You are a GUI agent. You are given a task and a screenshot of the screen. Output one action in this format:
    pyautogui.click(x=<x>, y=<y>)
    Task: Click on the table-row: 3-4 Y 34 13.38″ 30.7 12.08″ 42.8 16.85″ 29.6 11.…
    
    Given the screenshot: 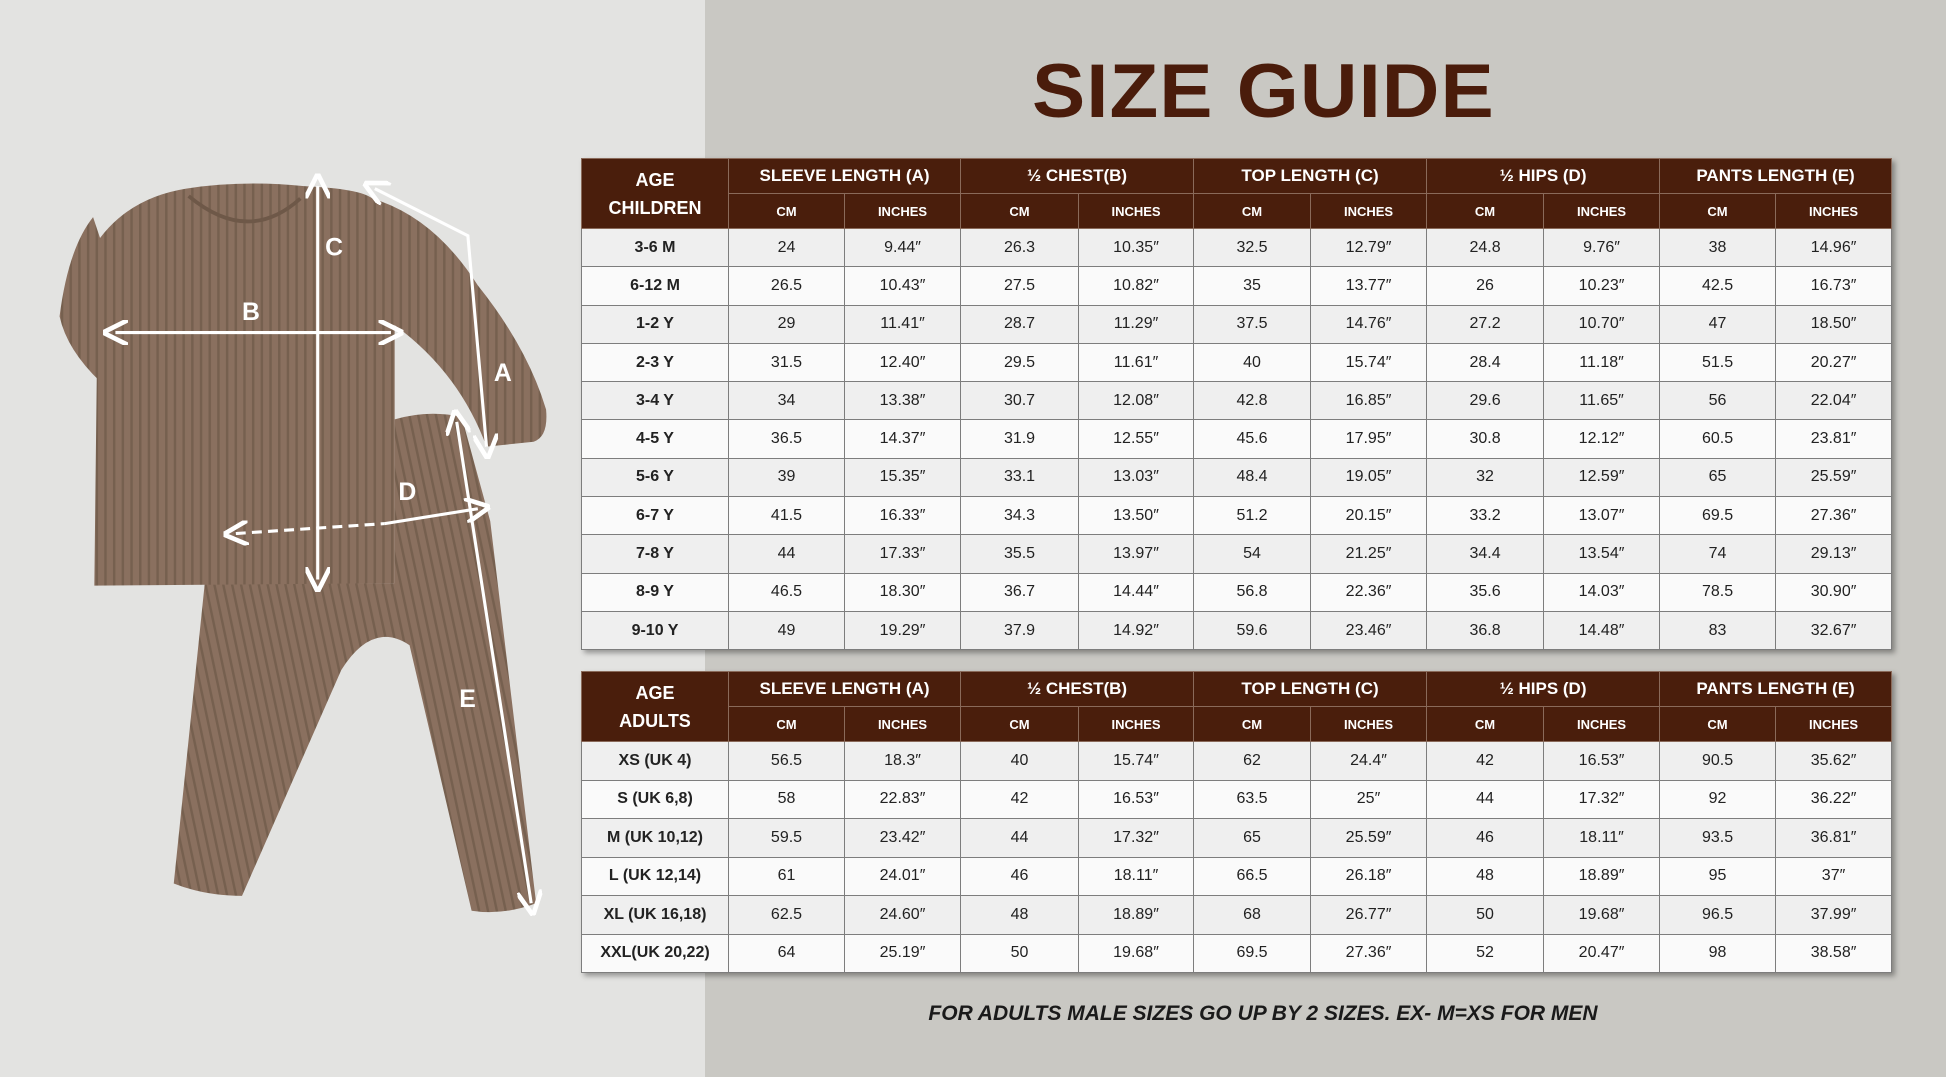 What is the action you would take?
    pyautogui.click(x=1237, y=401)
    